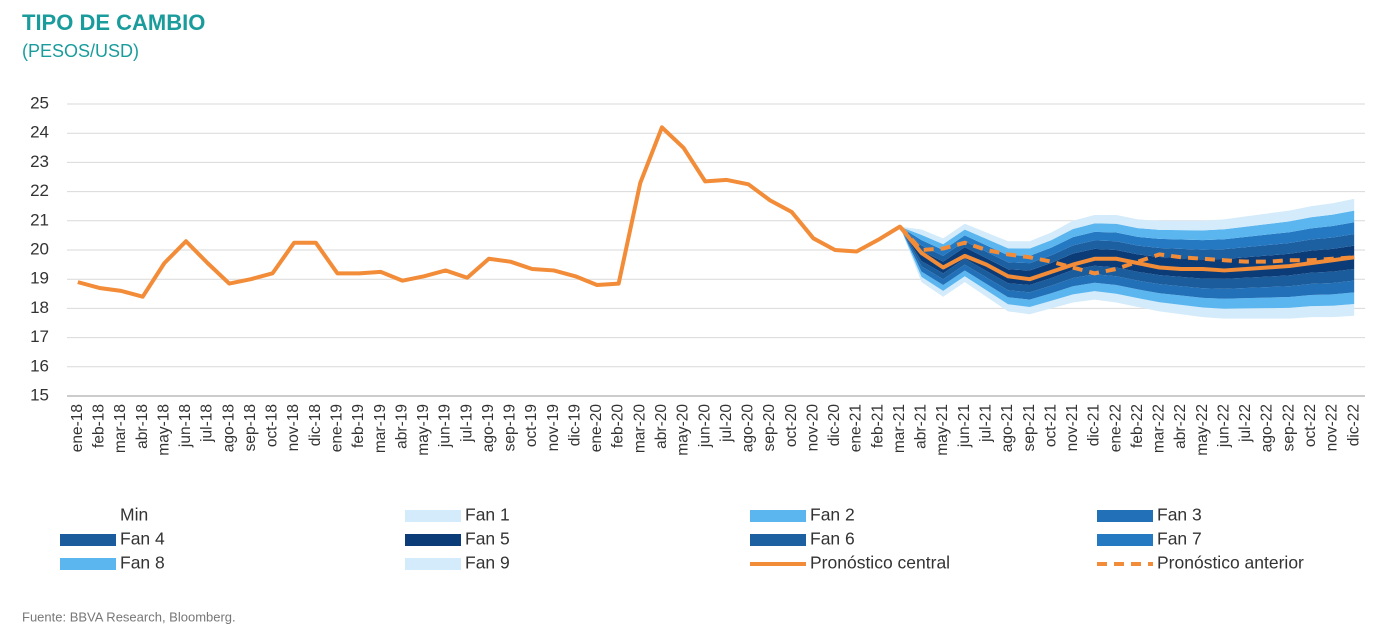 Image resolution: width=1384 pixels, height=634 pixels. I want to click on x-tick-label: feb-20, so click(618, 426).